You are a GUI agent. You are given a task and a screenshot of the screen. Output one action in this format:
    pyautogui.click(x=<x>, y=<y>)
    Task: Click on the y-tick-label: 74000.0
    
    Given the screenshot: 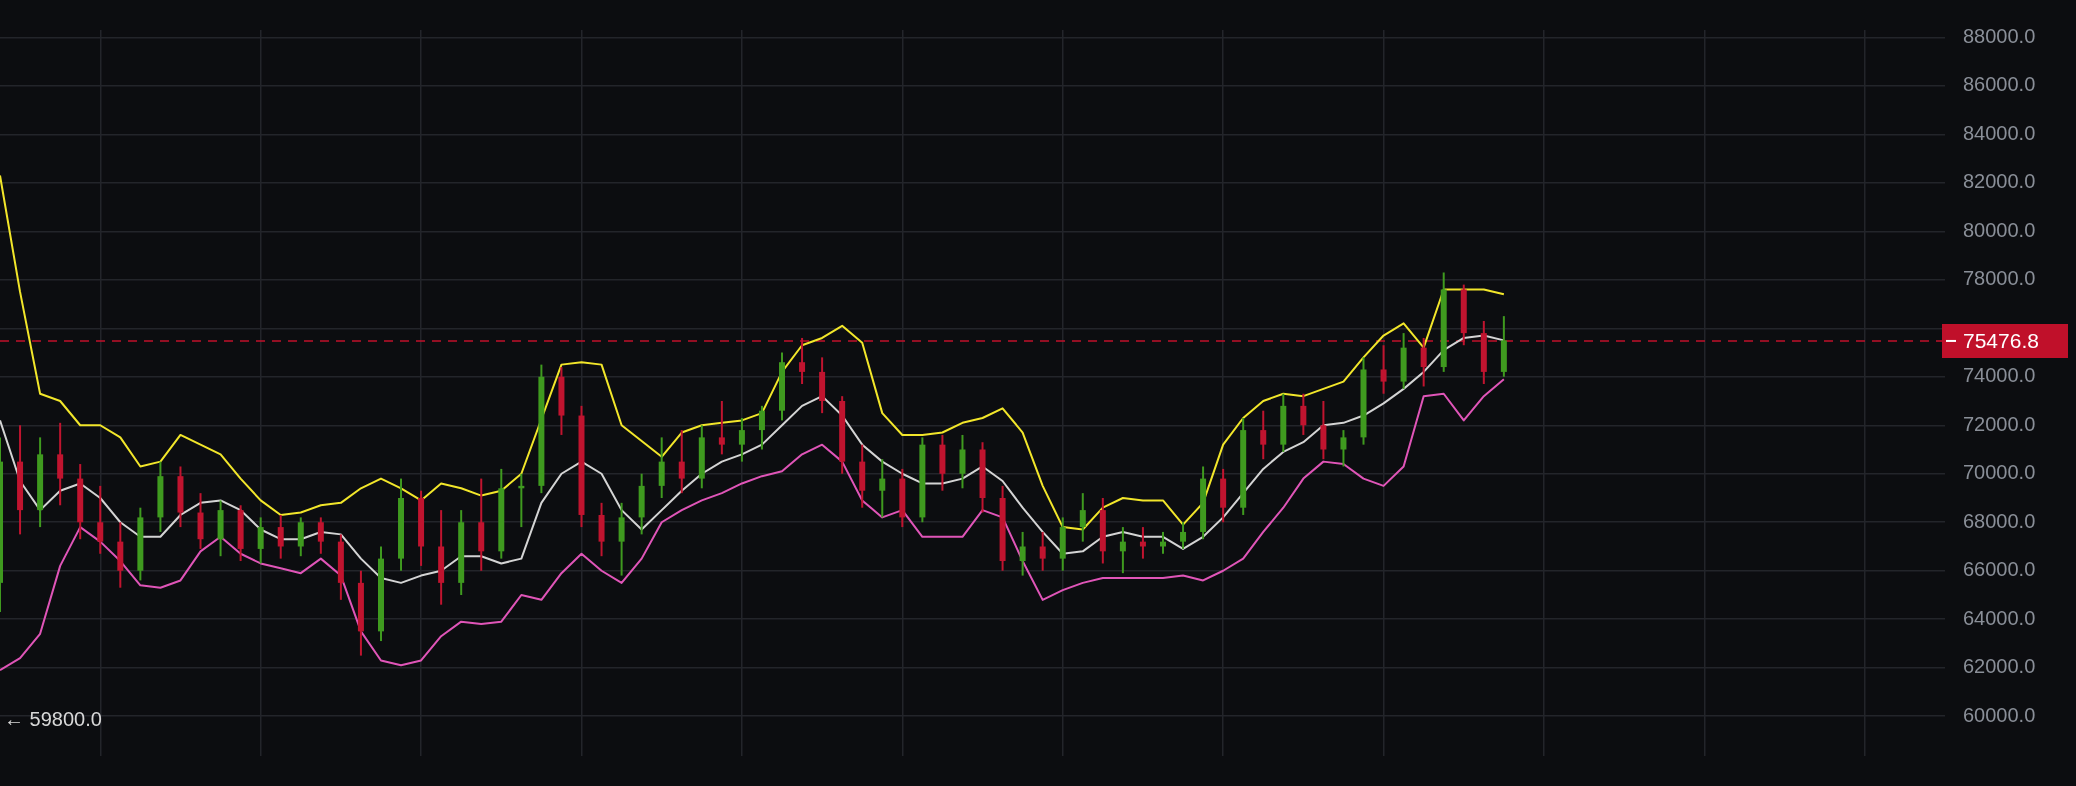 What is the action you would take?
    pyautogui.click(x=1999, y=375)
    